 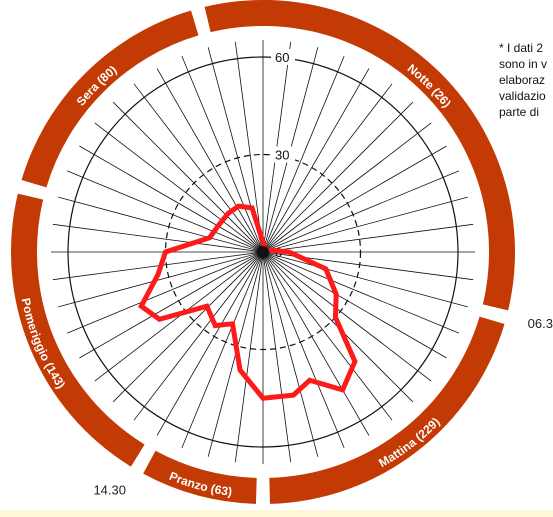 What do you see at coordinates (522, 80) in the screenshot?
I see `footnote-line: elaboraz` at bounding box center [522, 80].